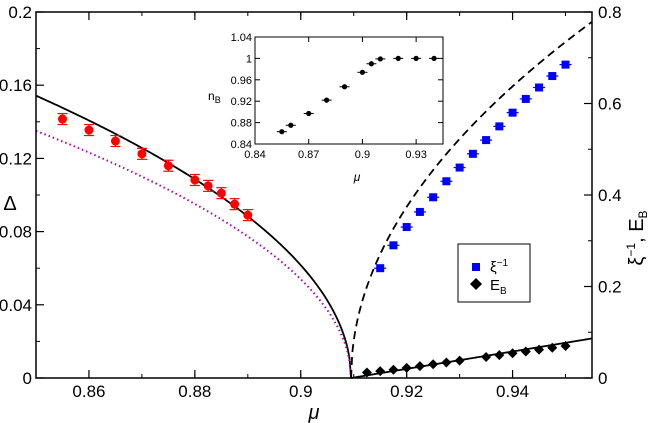  I want to click on legend-label-eb: EB, so click(498, 287).